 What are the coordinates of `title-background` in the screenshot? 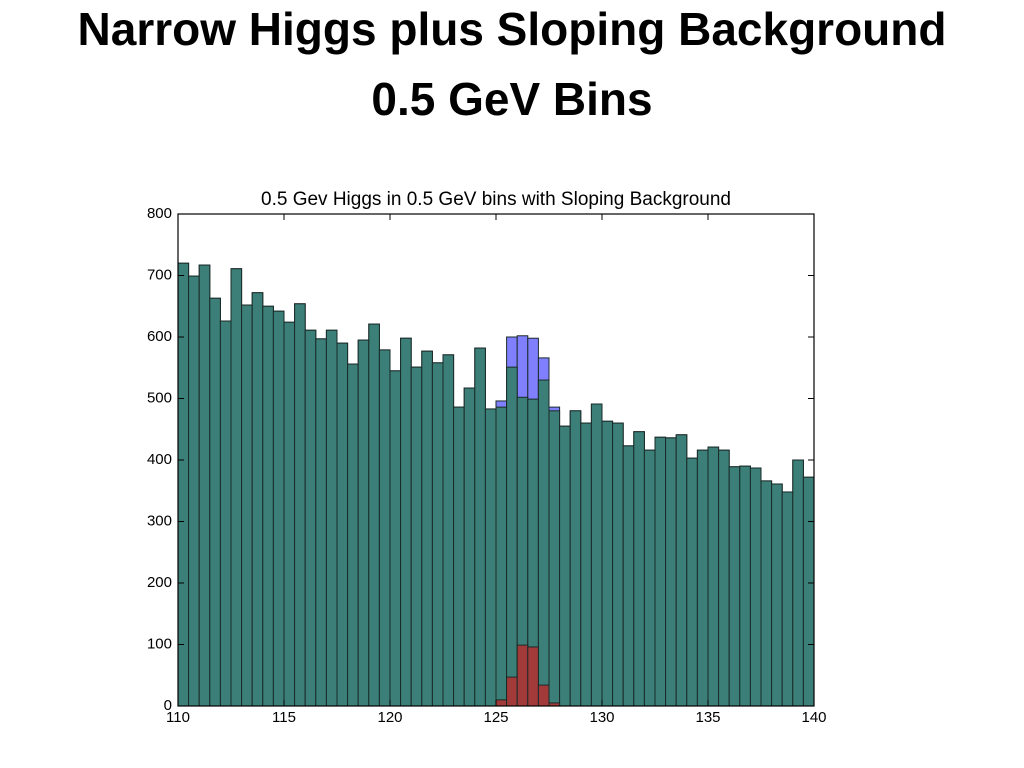 It's located at (496, 199).